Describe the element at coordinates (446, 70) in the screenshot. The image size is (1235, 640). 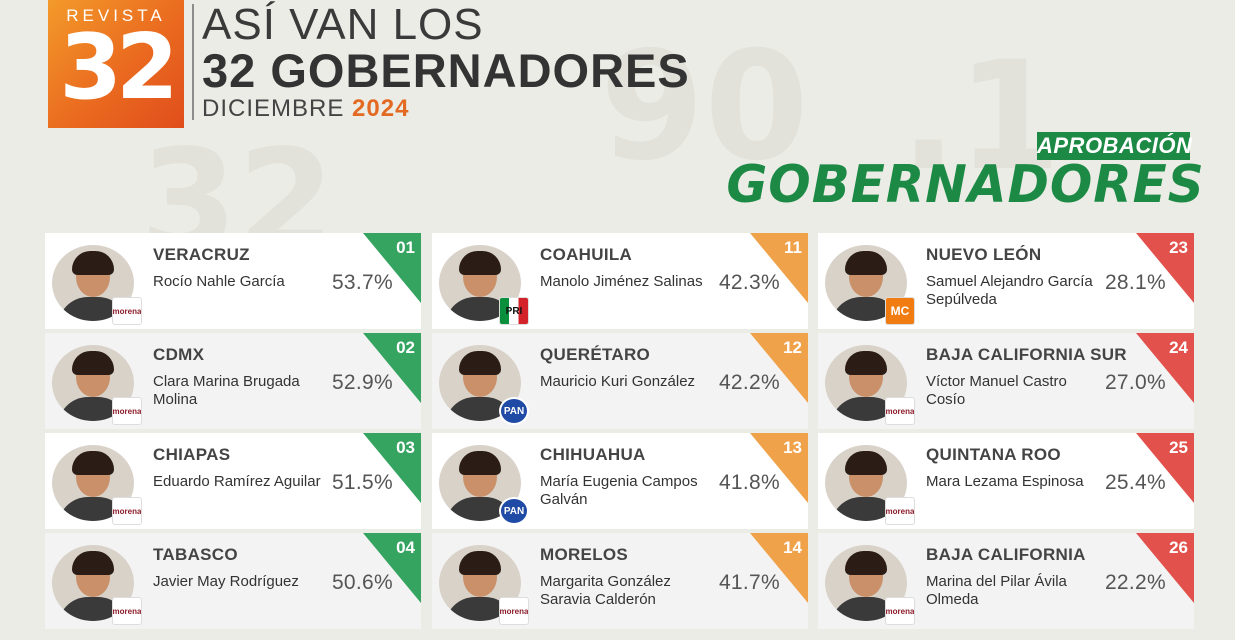
I see `page-title-line2: 32 GOBERNADORES` at that location.